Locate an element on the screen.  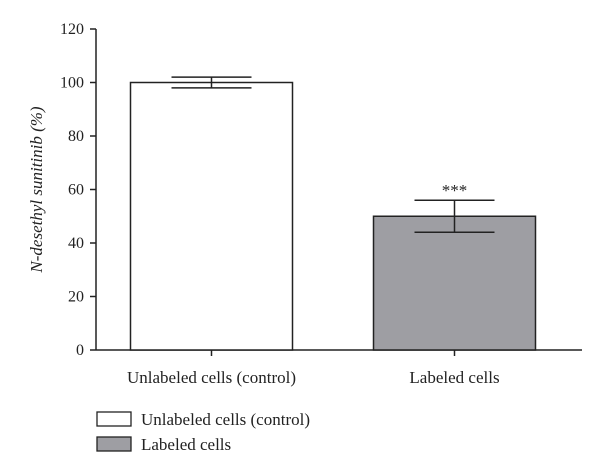
y-axis-label: N-desethyl sunitinib (%) is located at coordinates (36, 190).